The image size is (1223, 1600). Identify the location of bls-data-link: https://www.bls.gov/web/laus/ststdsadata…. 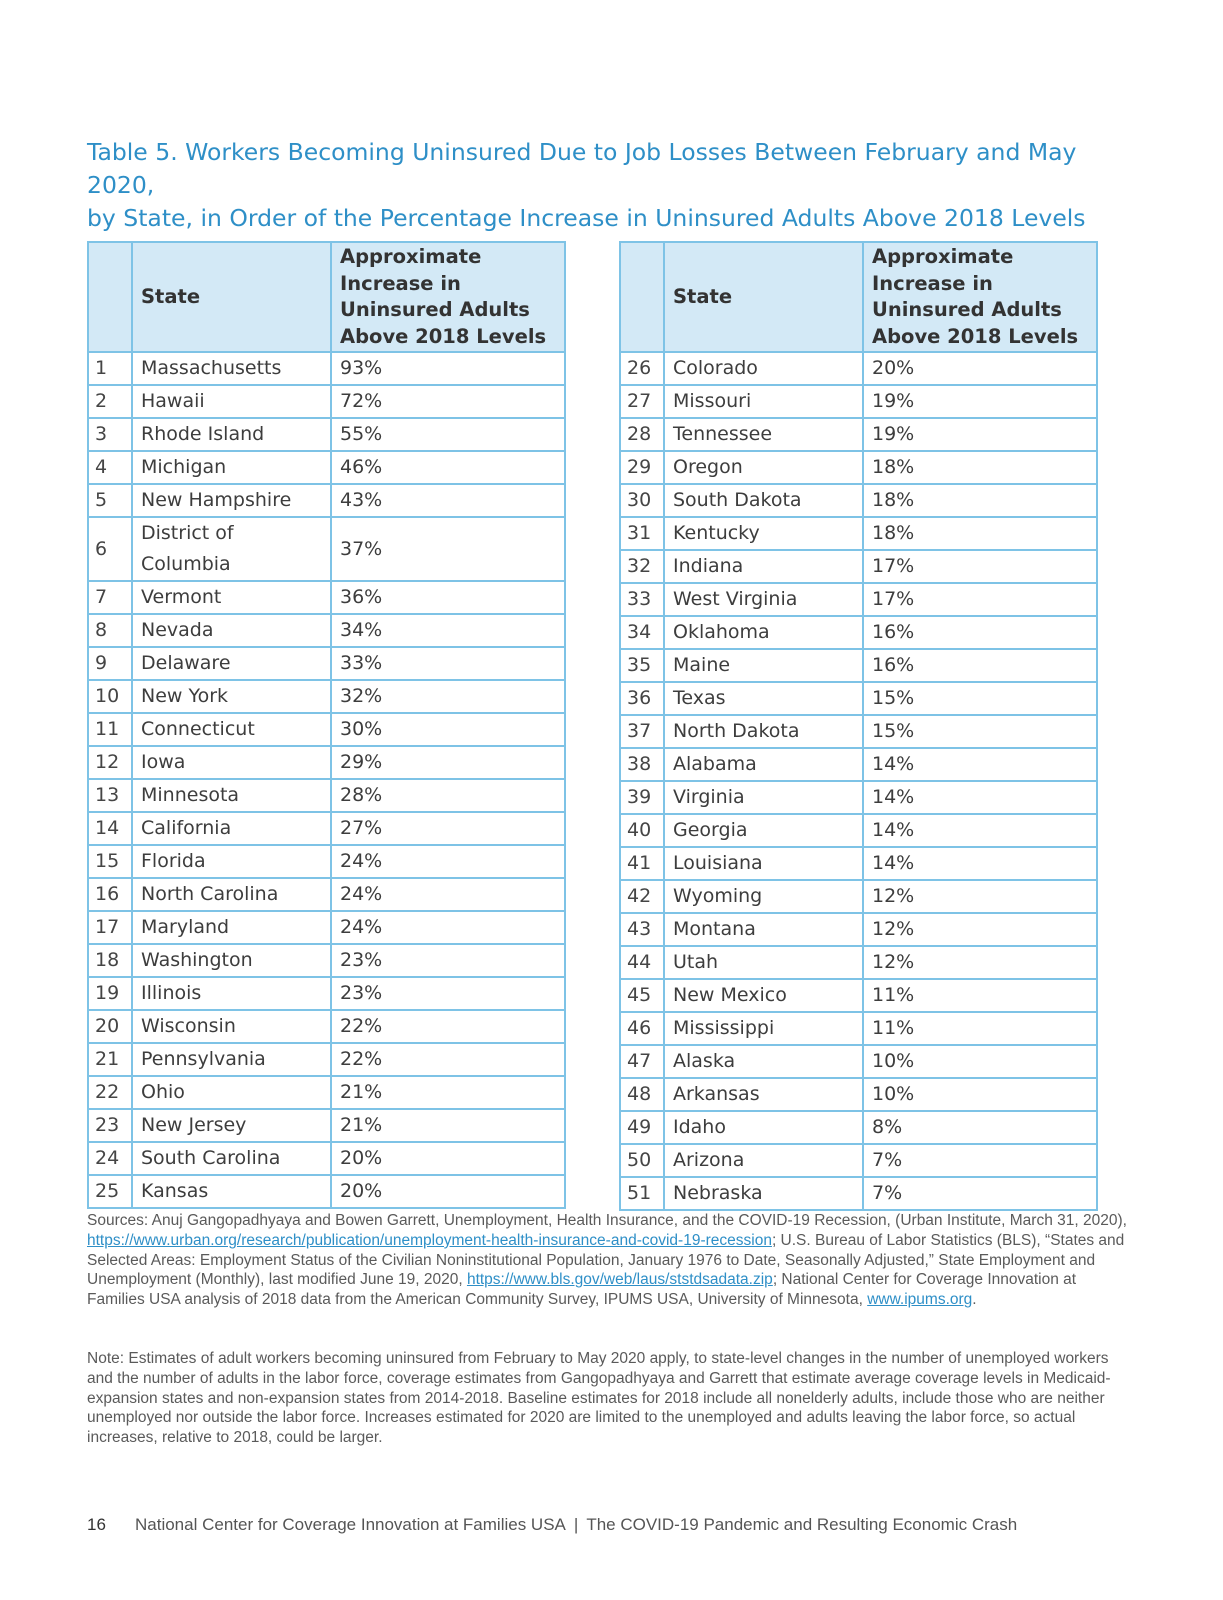
(619, 1280).